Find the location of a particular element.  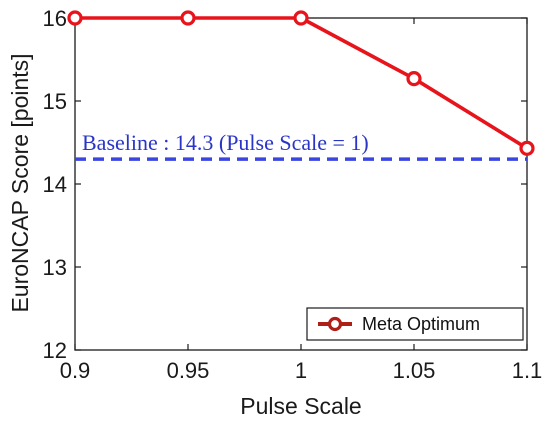

legend-label: Meta Optimum is located at coordinates (421, 324).